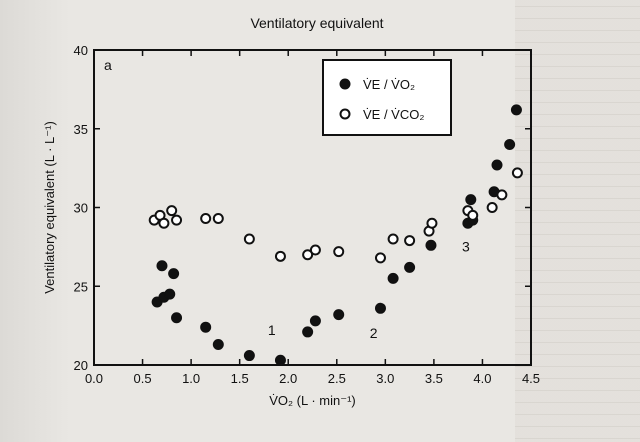  I want to click on x-tick-label: 0.5, so click(143, 378).